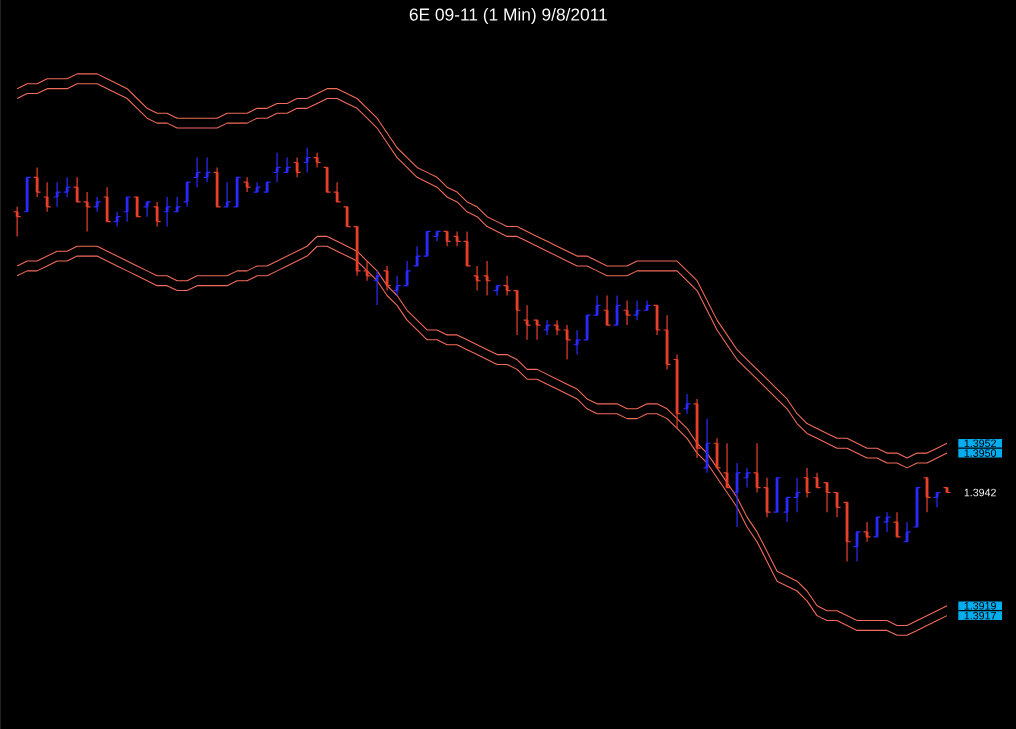  I want to click on chart-title: 6E 09-11 (1 Min) 9/8/2011, so click(508, 16).